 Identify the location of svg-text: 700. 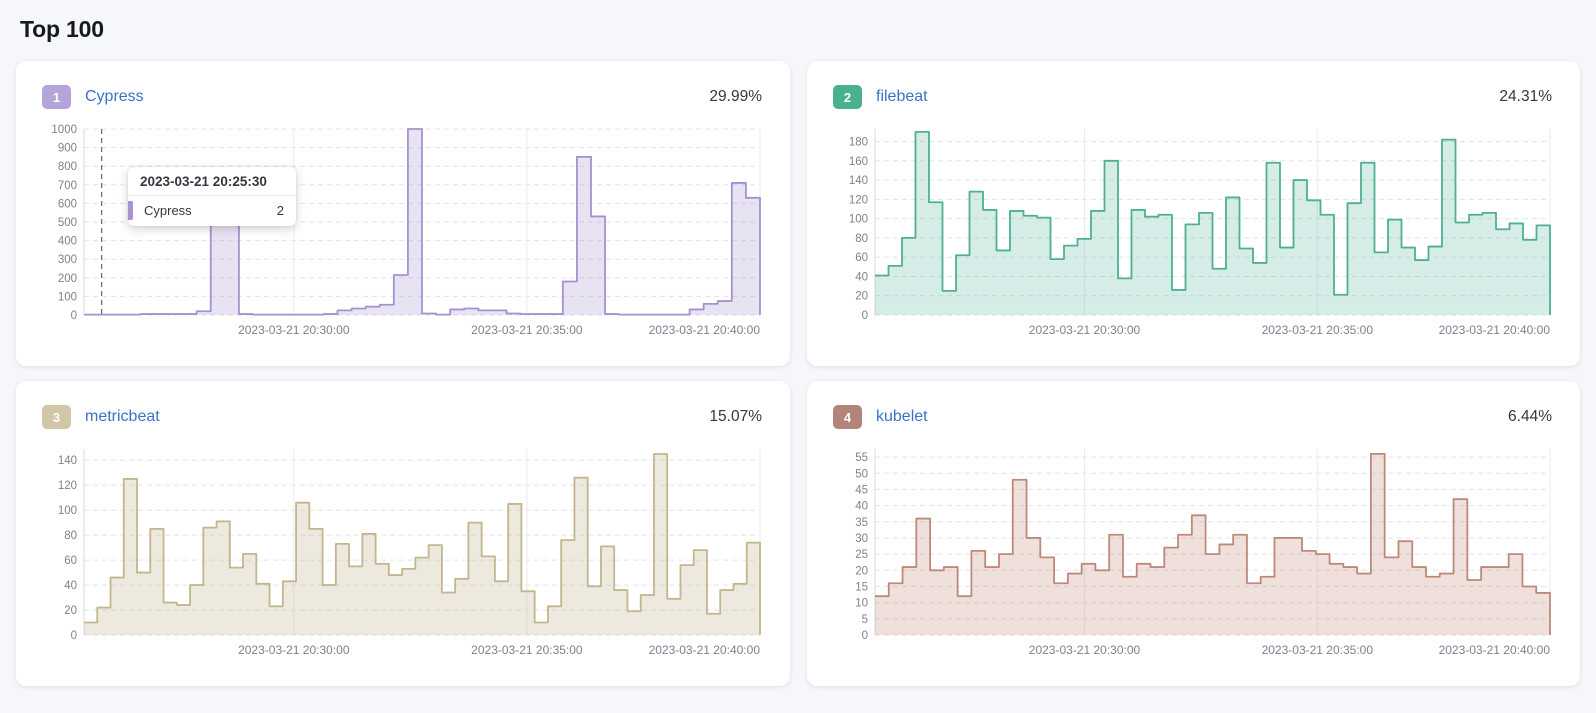
(67, 186).